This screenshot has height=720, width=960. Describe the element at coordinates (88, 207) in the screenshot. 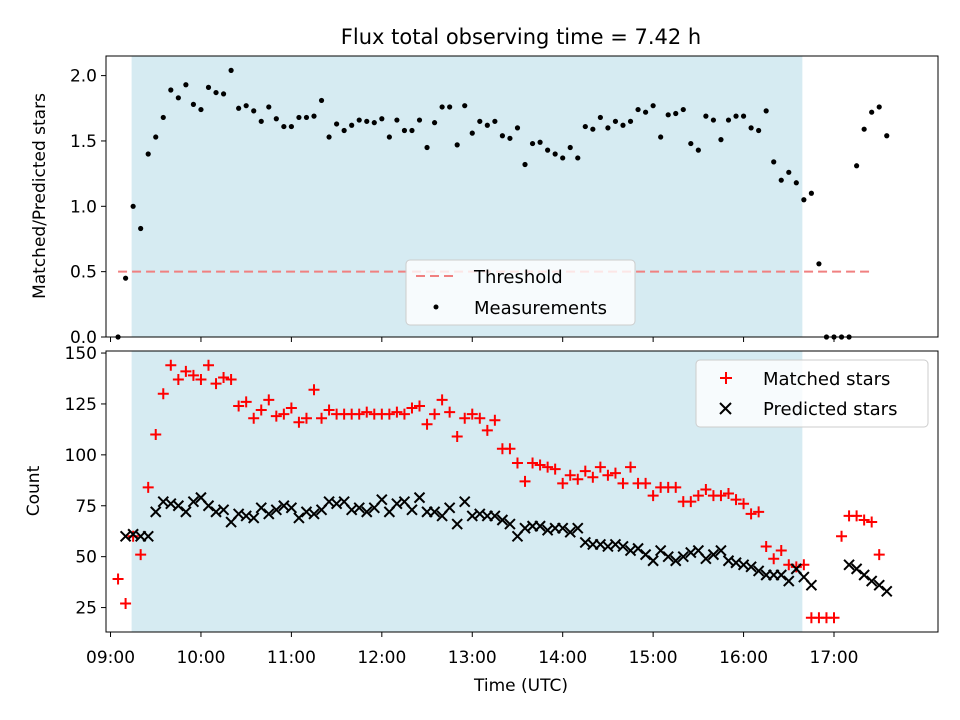

I see `top-y-axis: 0.0 0.5 1.0 1.5 2.0` at that location.